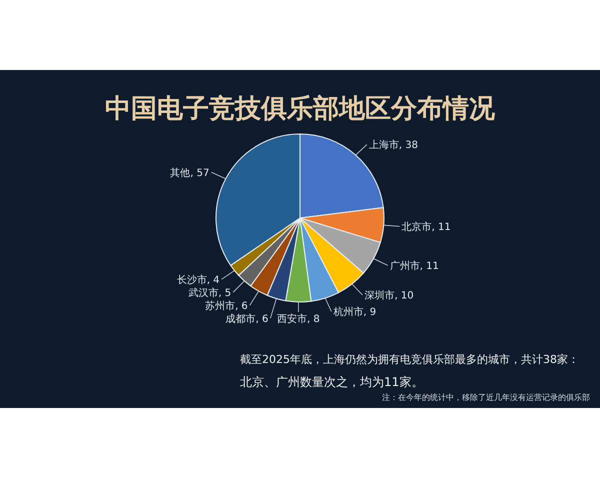 The width and height of the screenshot is (600, 480). I want to click on data-label: , 57, so click(200, 173).